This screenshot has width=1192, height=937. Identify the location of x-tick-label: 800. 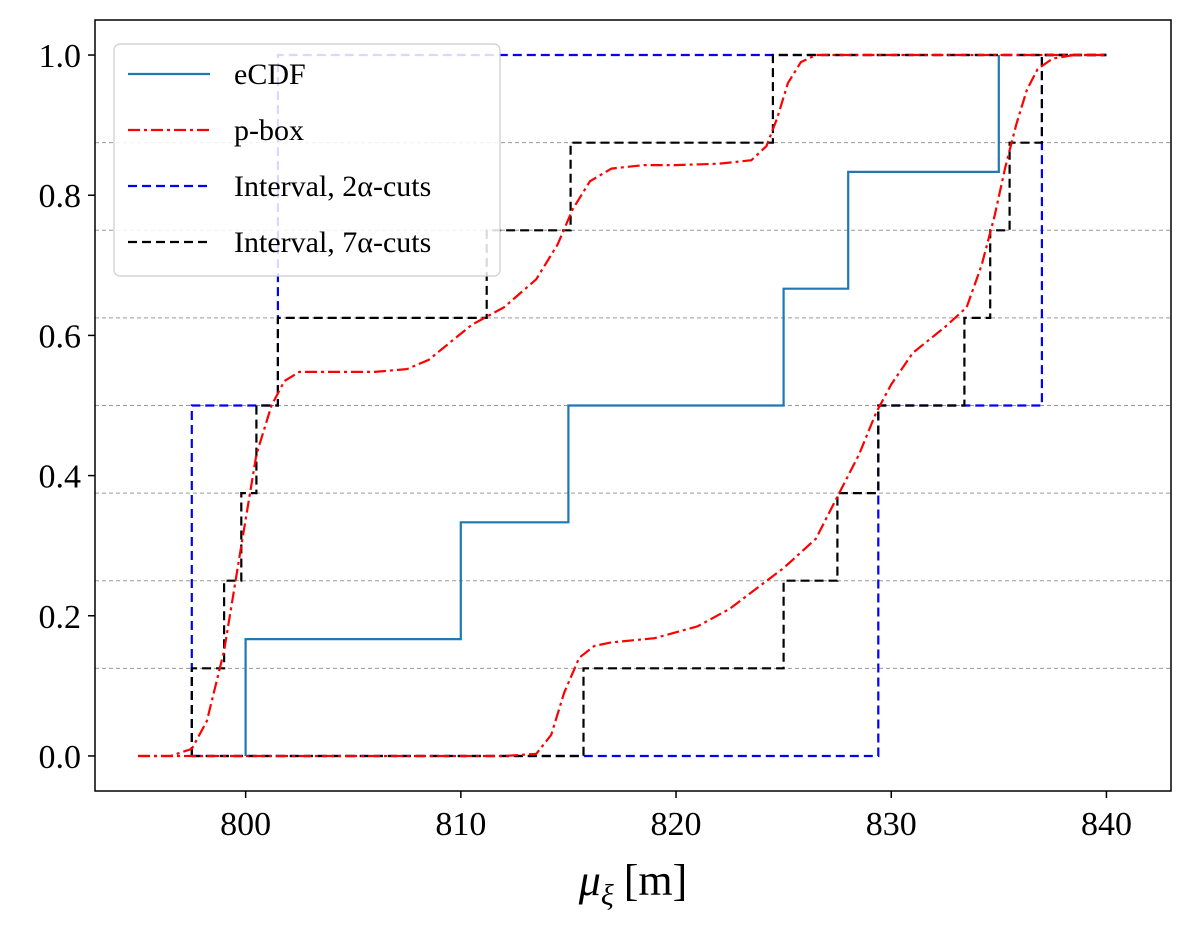
(245, 824).